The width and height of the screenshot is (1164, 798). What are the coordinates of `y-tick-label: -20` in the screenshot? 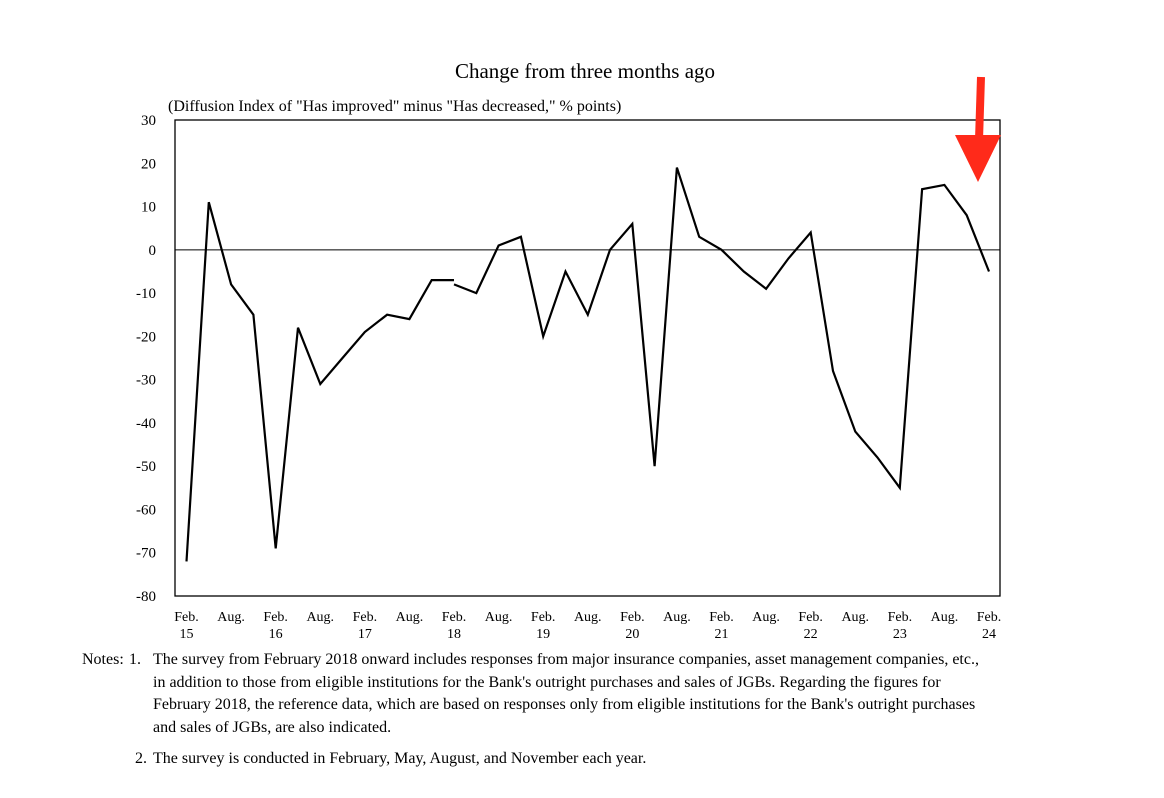 It's located at (146, 337).